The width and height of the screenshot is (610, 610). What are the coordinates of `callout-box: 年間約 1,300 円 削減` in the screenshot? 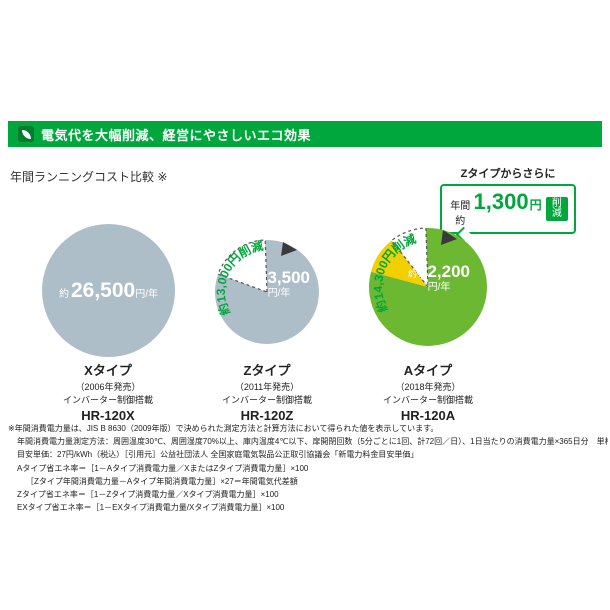 It's located at (508, 213).